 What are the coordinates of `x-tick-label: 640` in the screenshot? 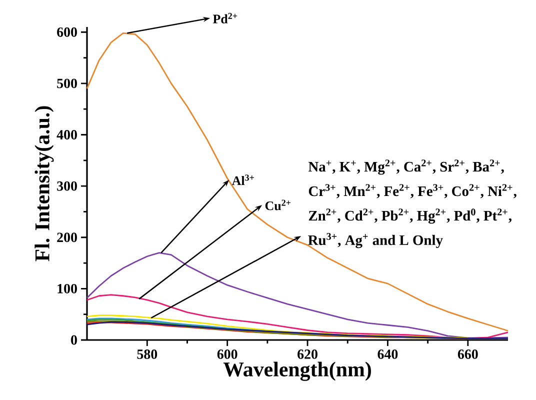 It's located at (388, 354).